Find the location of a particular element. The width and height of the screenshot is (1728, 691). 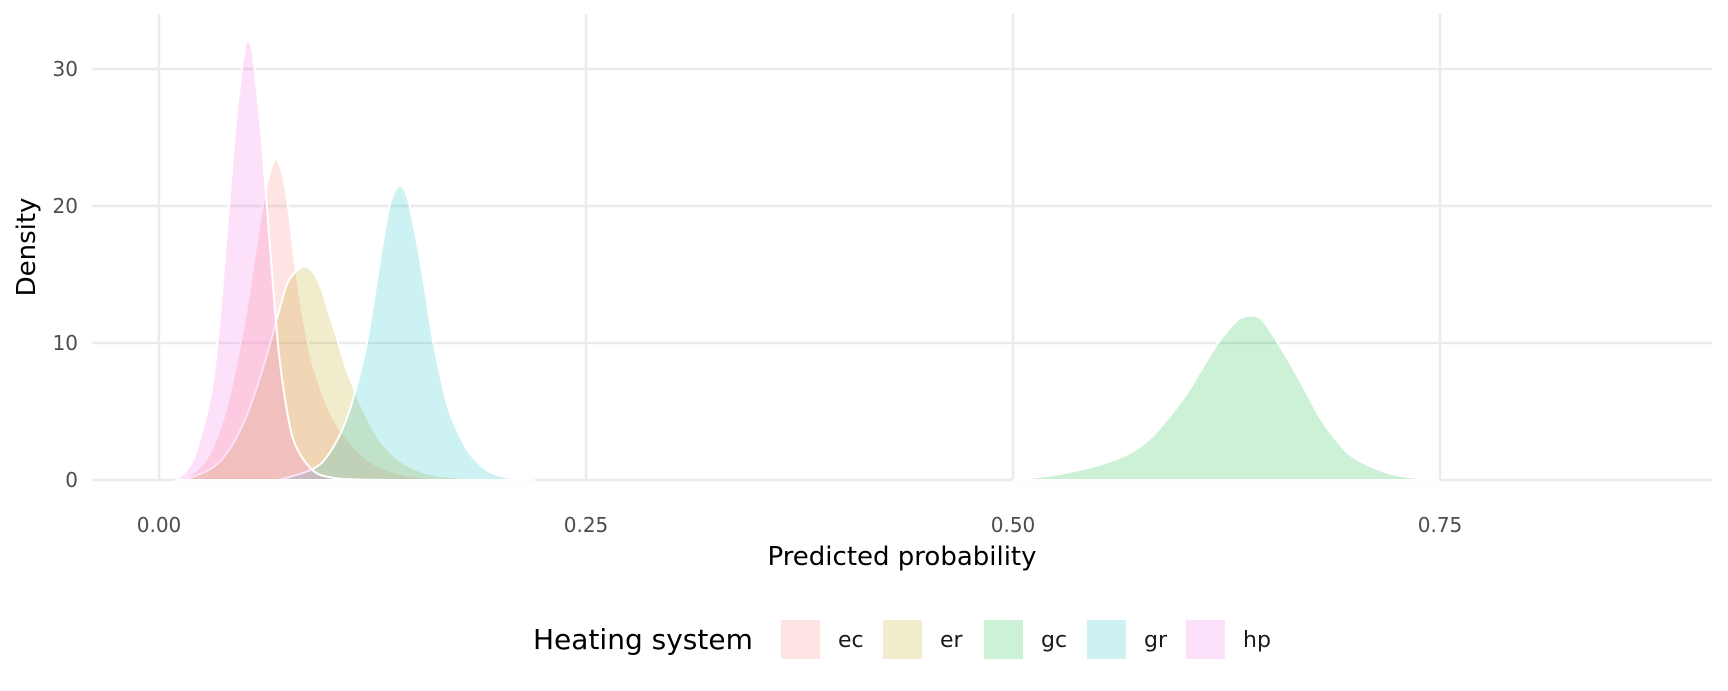

x-tick-label-0.50: 0.50 is located at coordinates (1013, 525).